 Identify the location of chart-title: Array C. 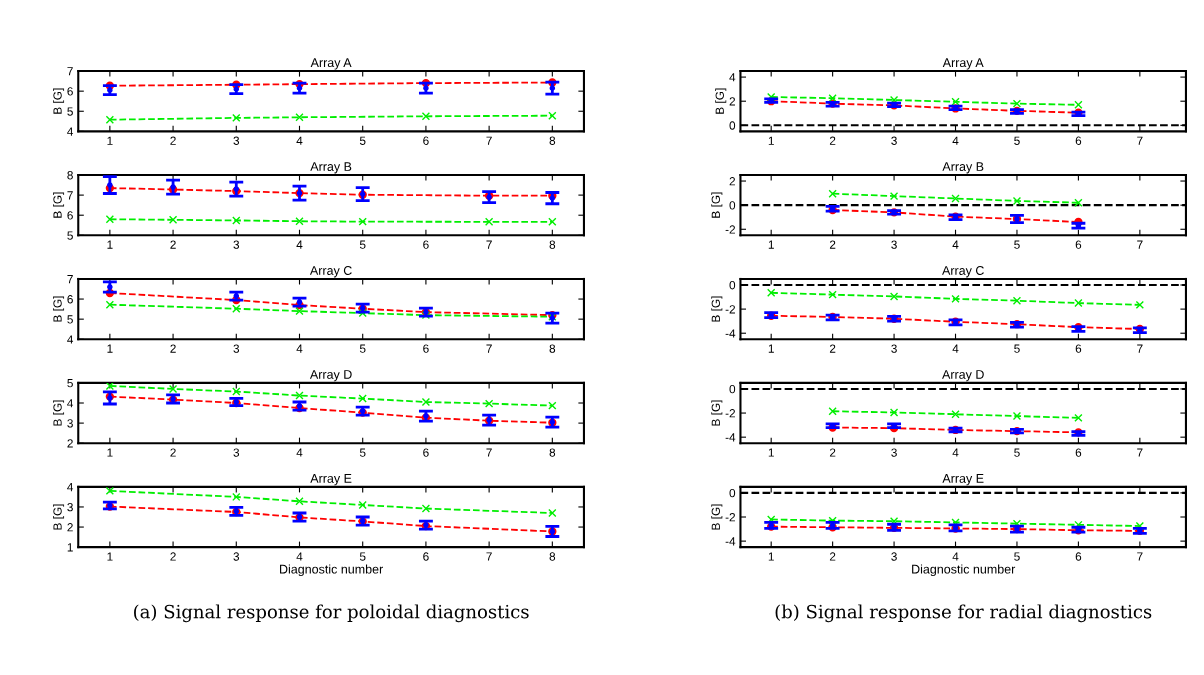
(963, 272).